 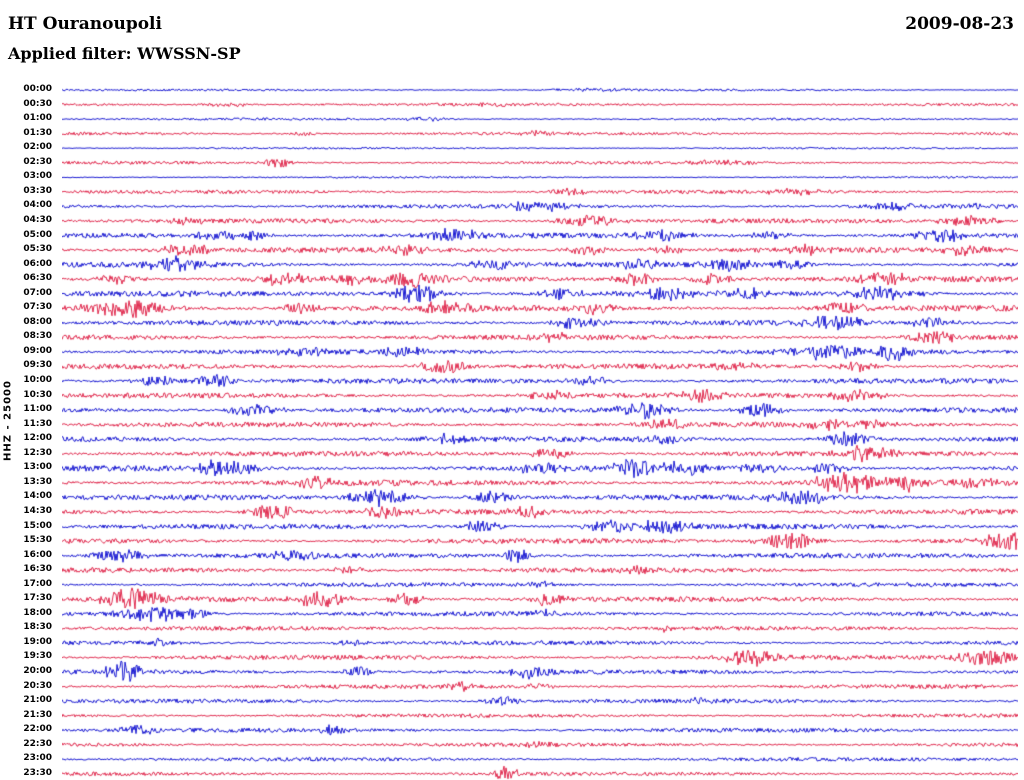 I want to click on time-label: 18:00, so click(x=37, y=612).